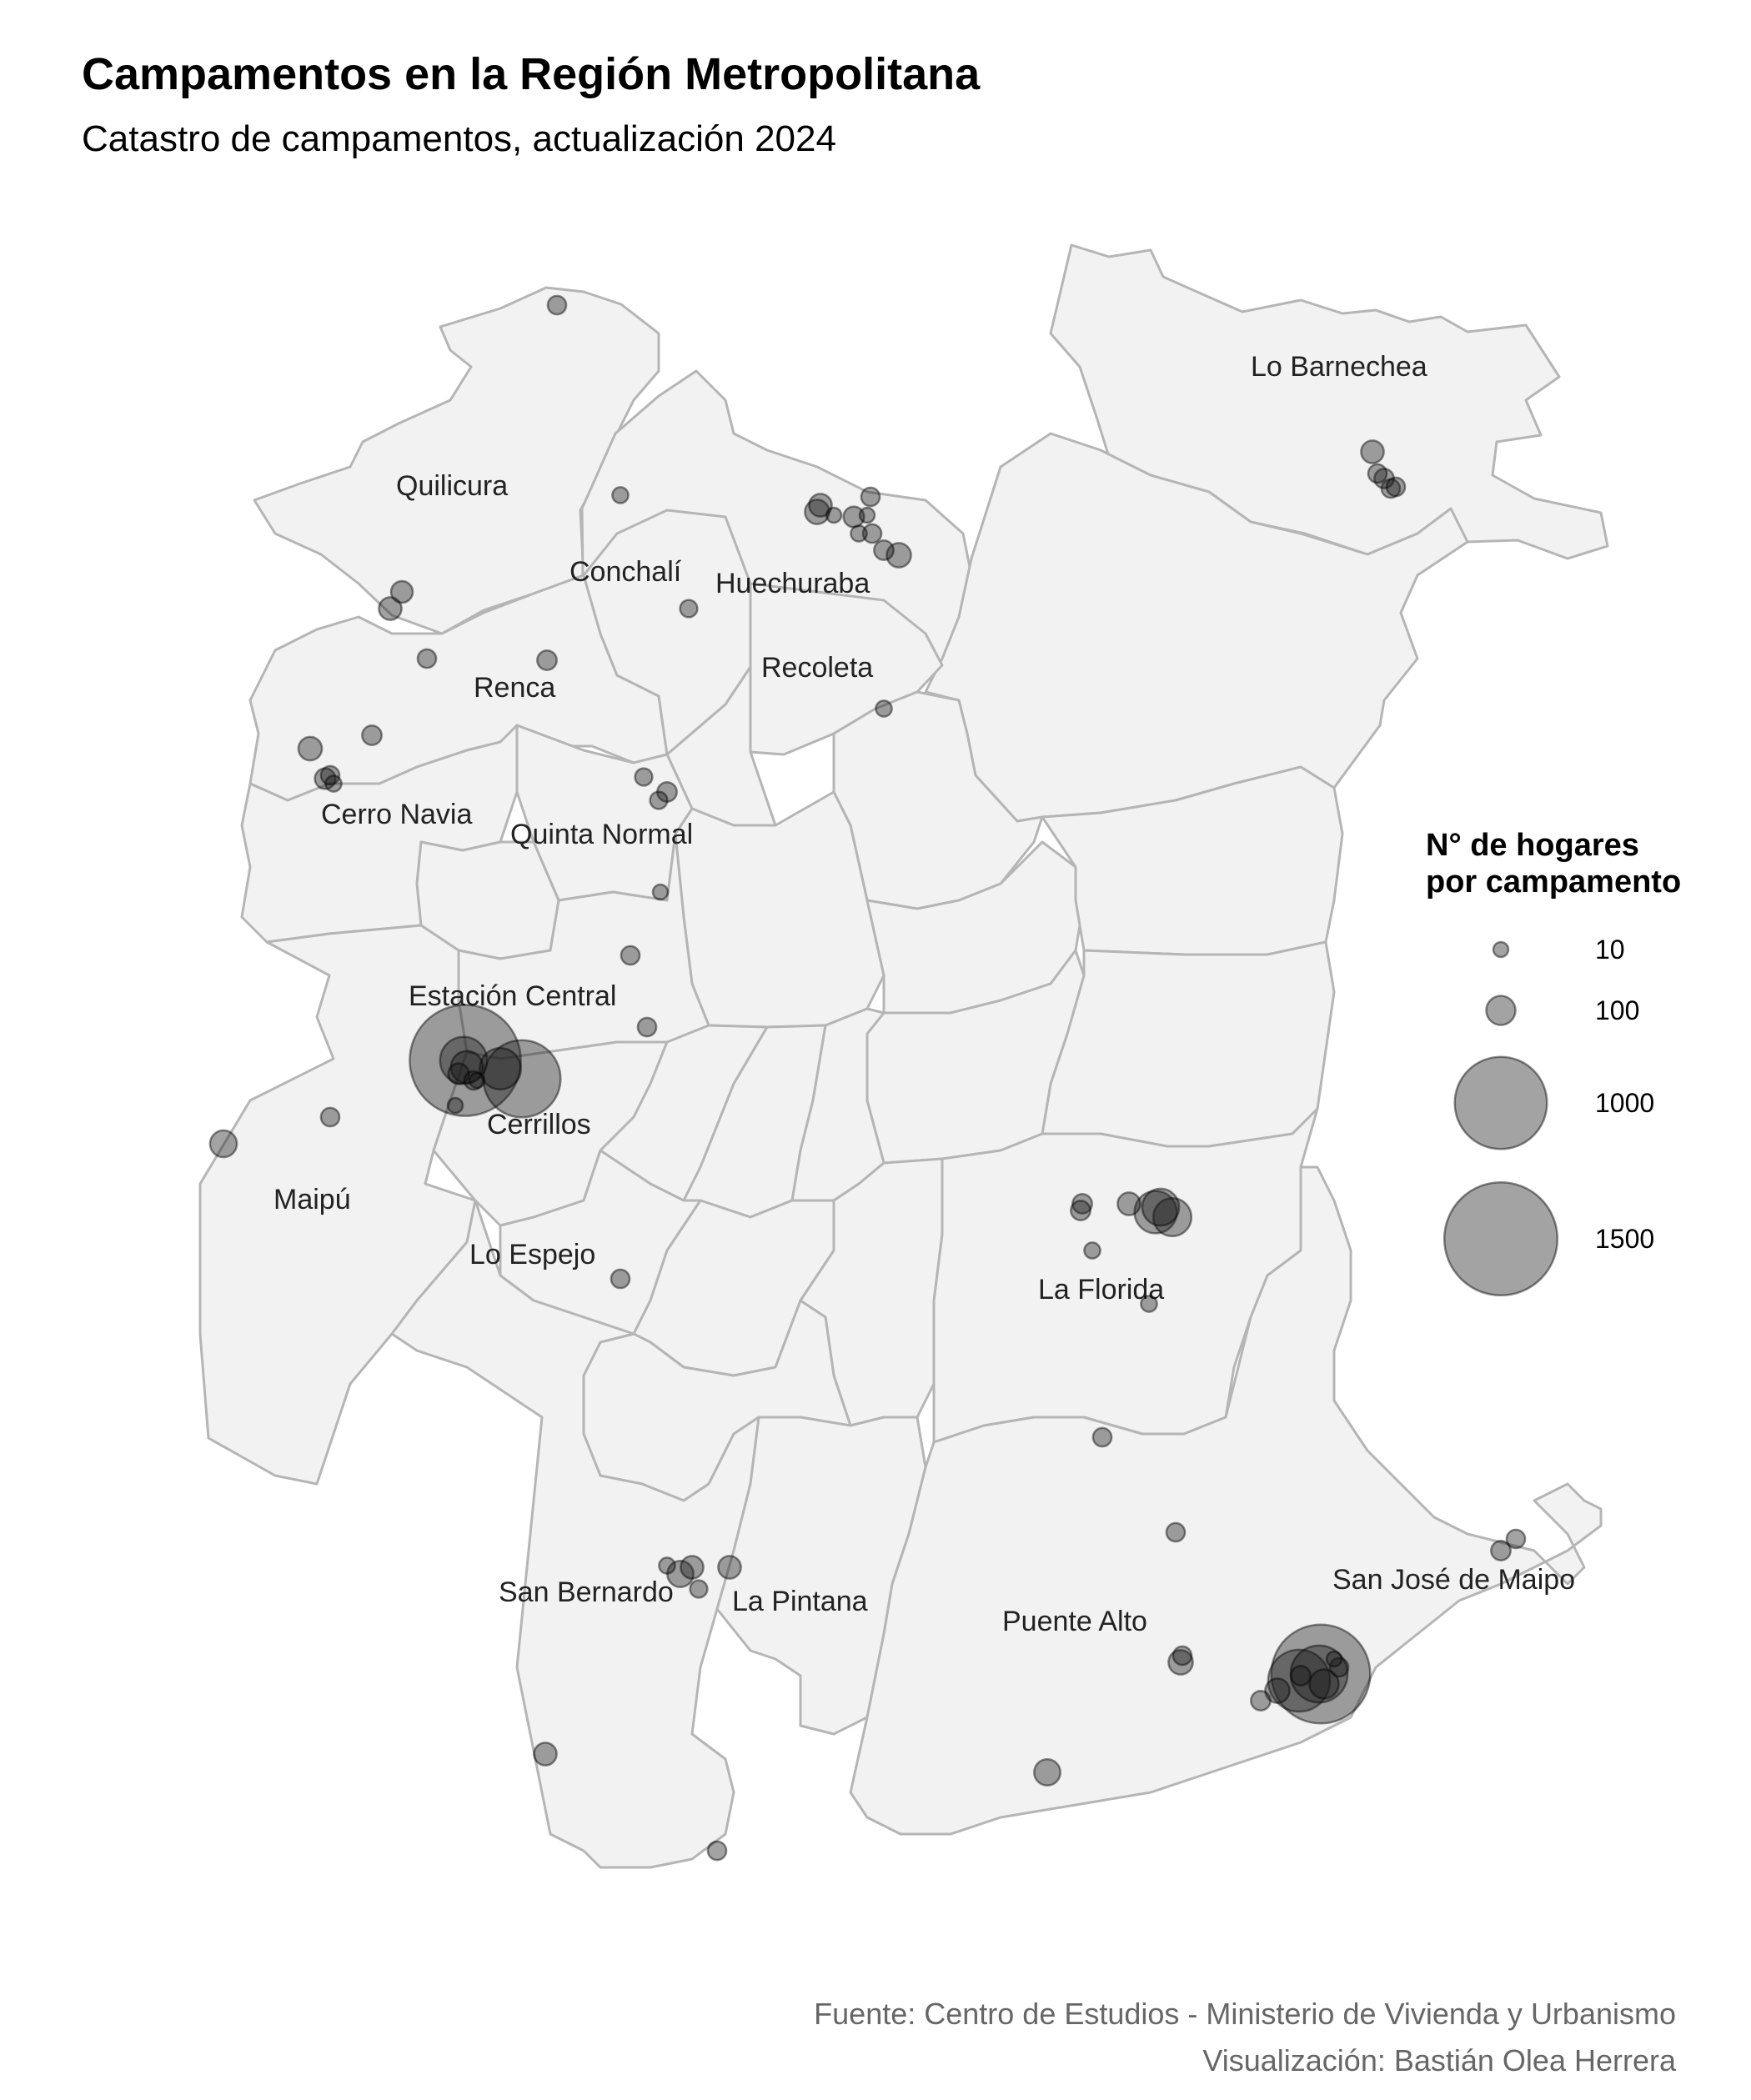 Image resolution: width=1751 pixels, height=2100 pixels. I want to click on label-la-florida: La Florida, so click(1101, 1290).